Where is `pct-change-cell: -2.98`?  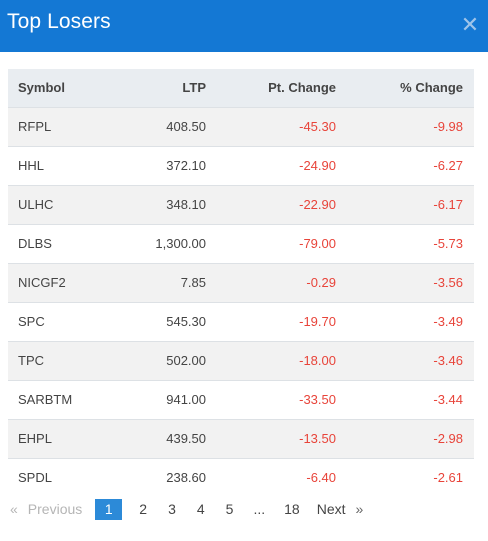
pct-change-cell: -2.98 is located at coordinates (405, 438).